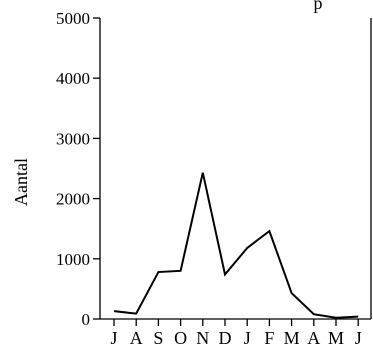  Describe the element at coordinates (225, 338) in the screenshot. I see `x-tick-label: D` at that location.